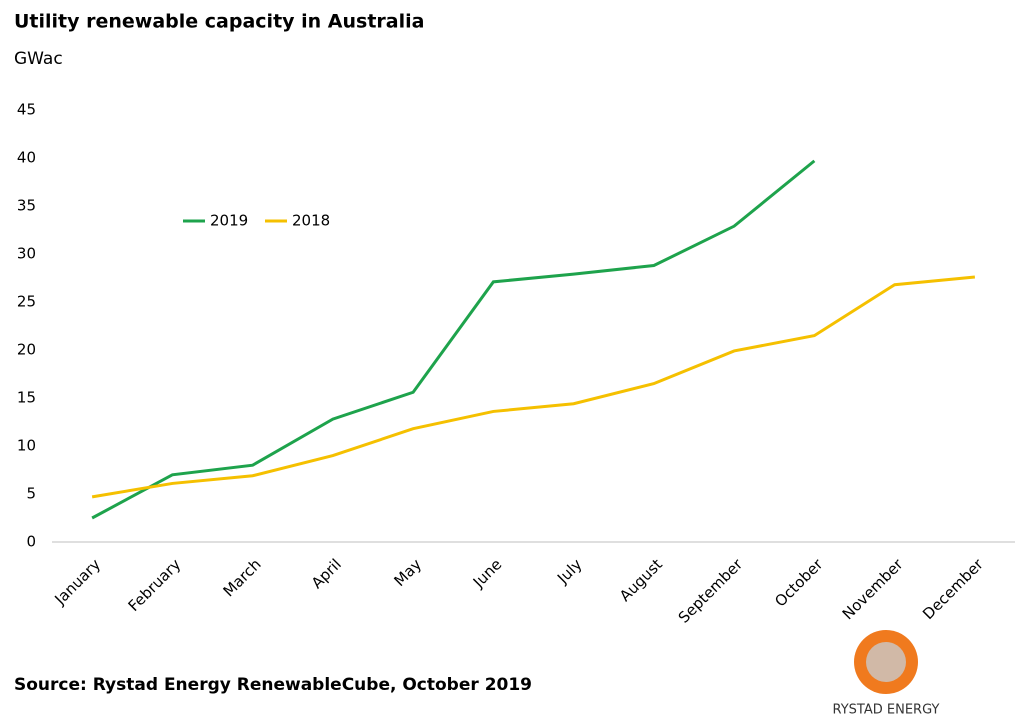 The width and height of the screenshot is (1024, 718). I want to click on logo-text: RYSTAD ENERGY, so click(886, 710).